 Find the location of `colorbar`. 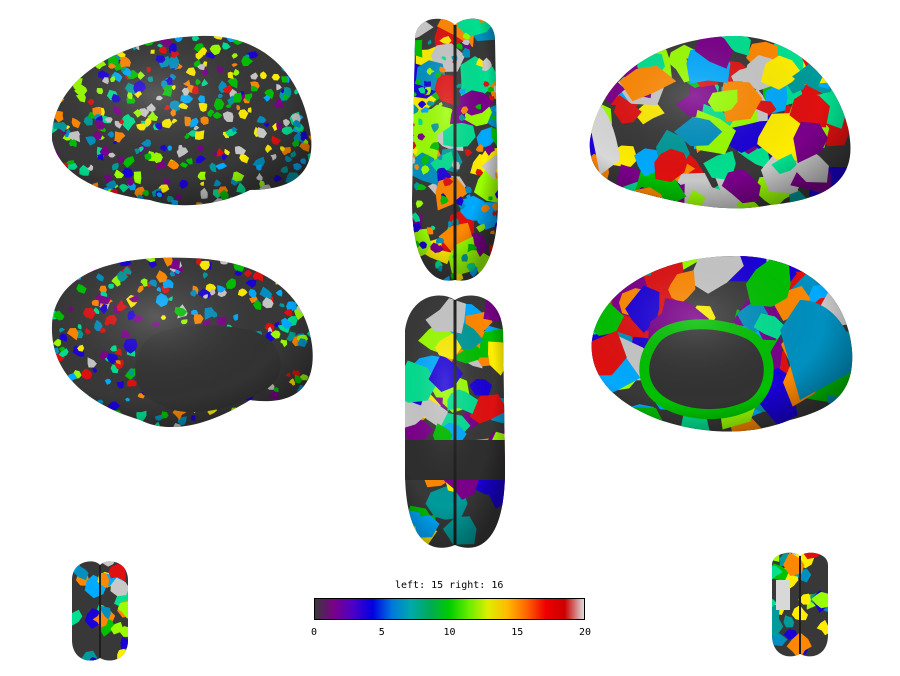

colorbar is located at coordinates (449, 609).